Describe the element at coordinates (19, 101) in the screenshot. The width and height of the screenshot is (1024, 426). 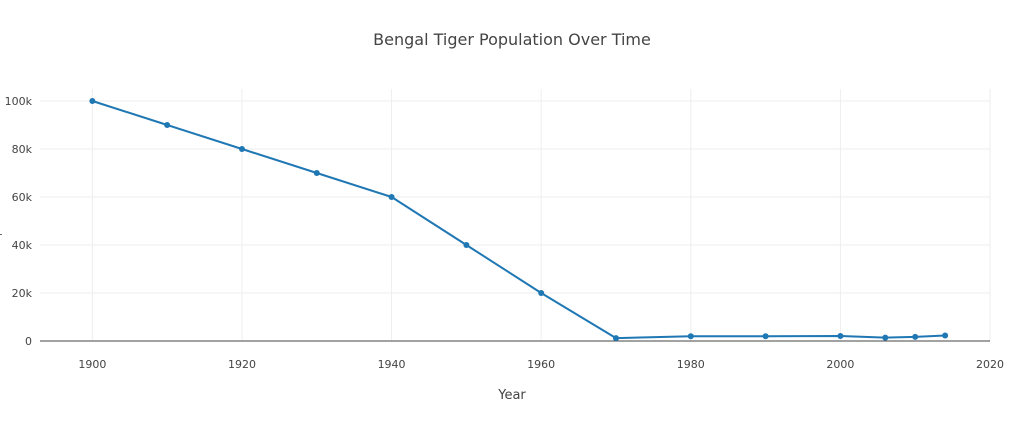
I see `y-tick-label: 100k` at that location.